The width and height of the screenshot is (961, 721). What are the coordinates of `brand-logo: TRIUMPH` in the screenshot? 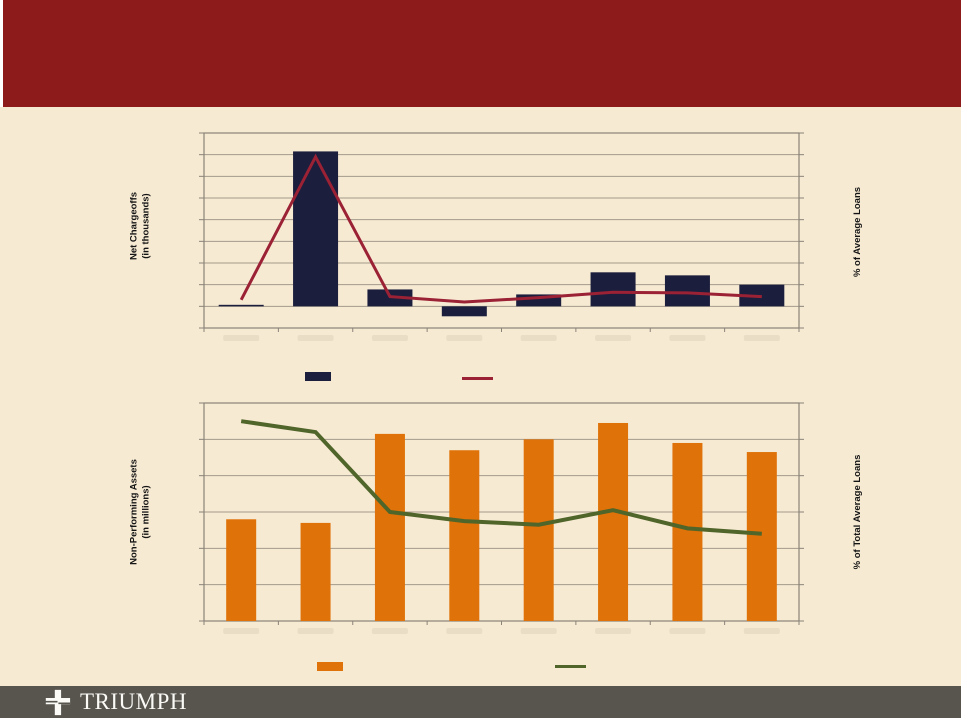 It's located at (115, 702).